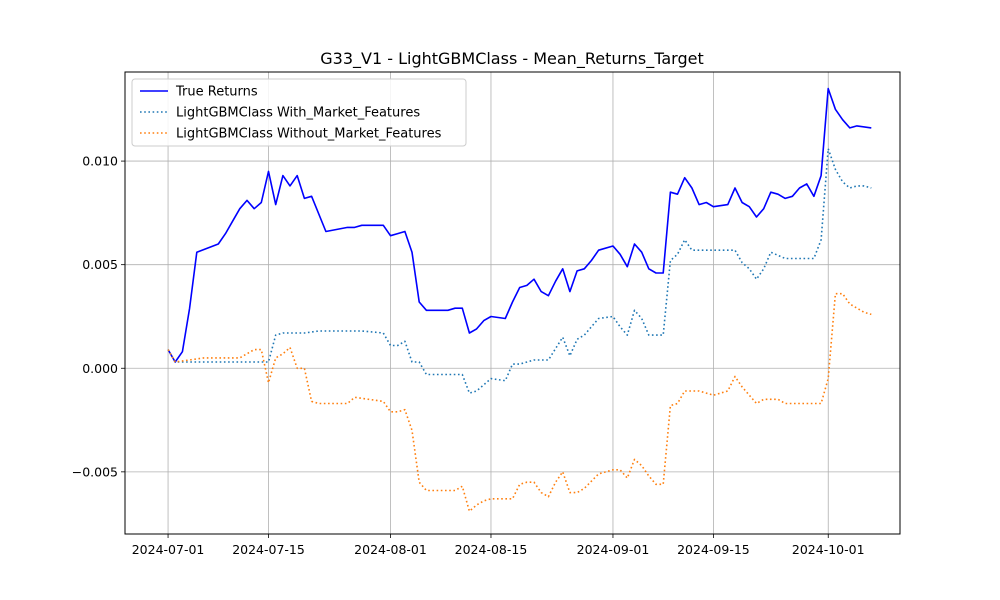 The image size is (1000, 600). What do you see at coordinates (95, 471) in the screenshot?
I see `y-tick-label: −0.005` at bounding box center [95, 471].